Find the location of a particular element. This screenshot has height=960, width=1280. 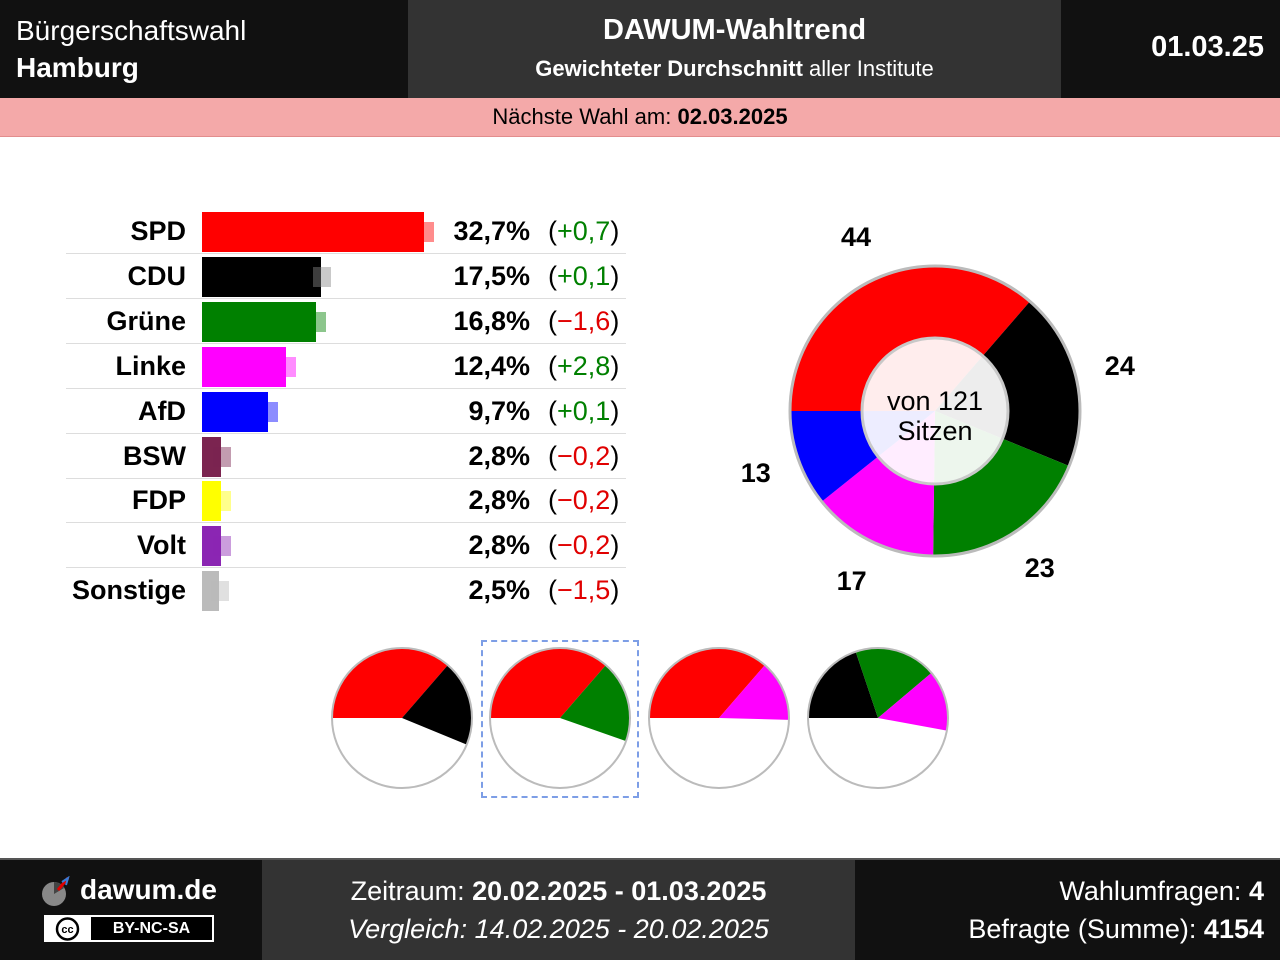

change-value: −1,5 is located at coordinates (584, 590).